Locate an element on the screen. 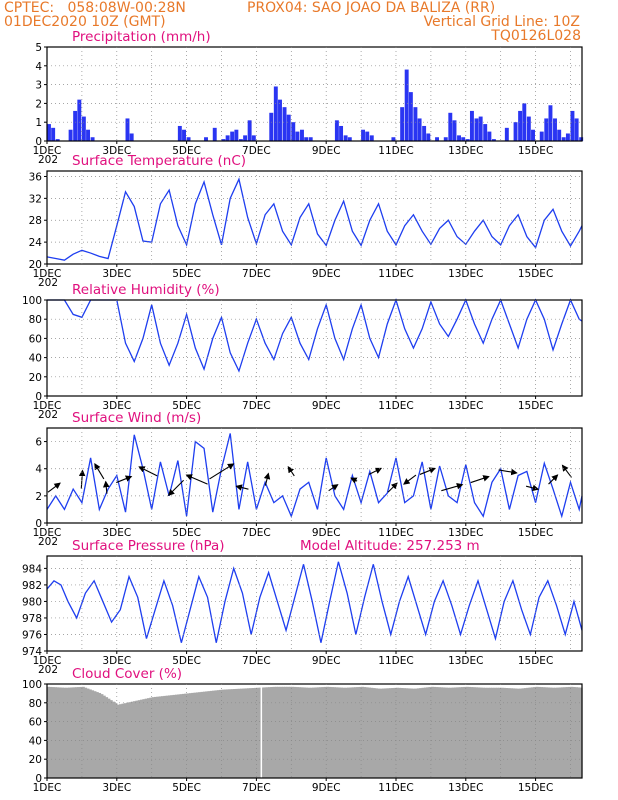 This screenshot has width=618, height=800. rh-title: Relative Humidity (%) is located at coordinates (146, 290).